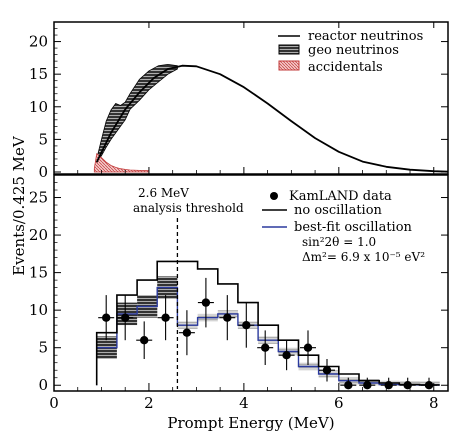 This screenshot has width=455, height=437. What do you see at coordinates (244, 403) in the screenshot?
I see `x-tick-label: 4` at bounding box center [244, 403].